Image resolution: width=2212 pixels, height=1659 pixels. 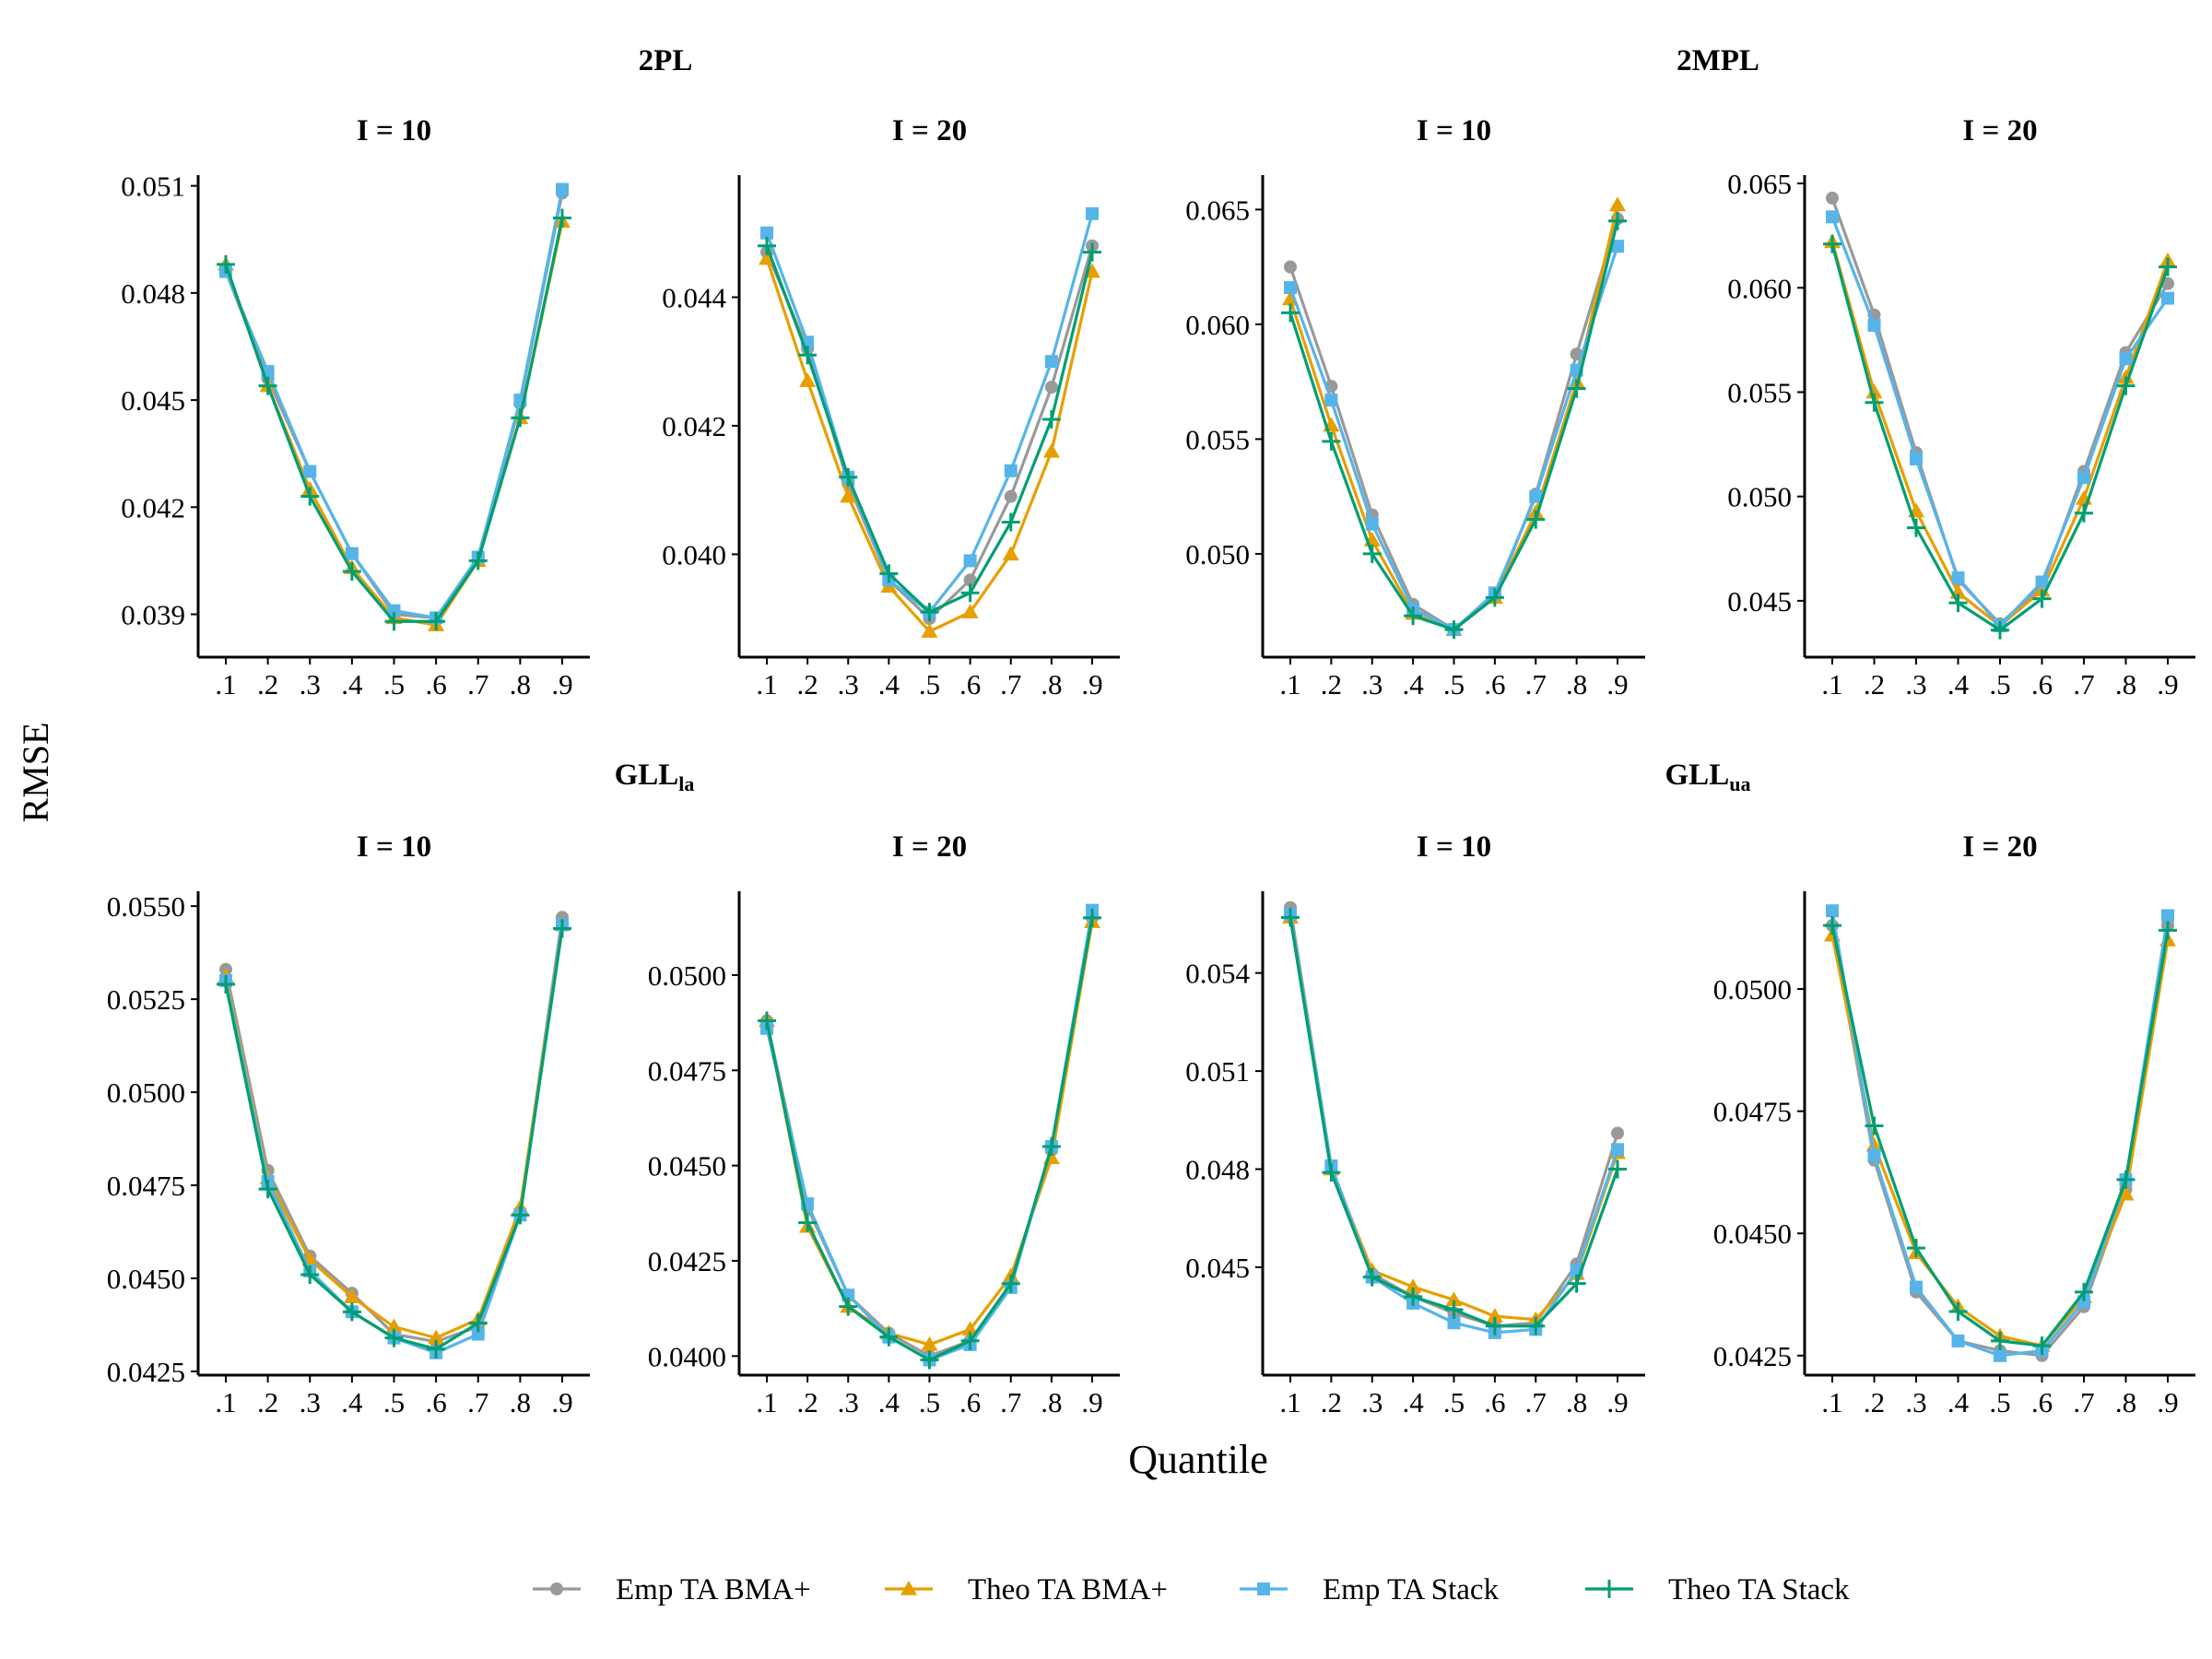 What do you see at coordinates (2125, 684) in the screenshot?
I see `x-tick-label: .8` at bounding box center [2125, 684].